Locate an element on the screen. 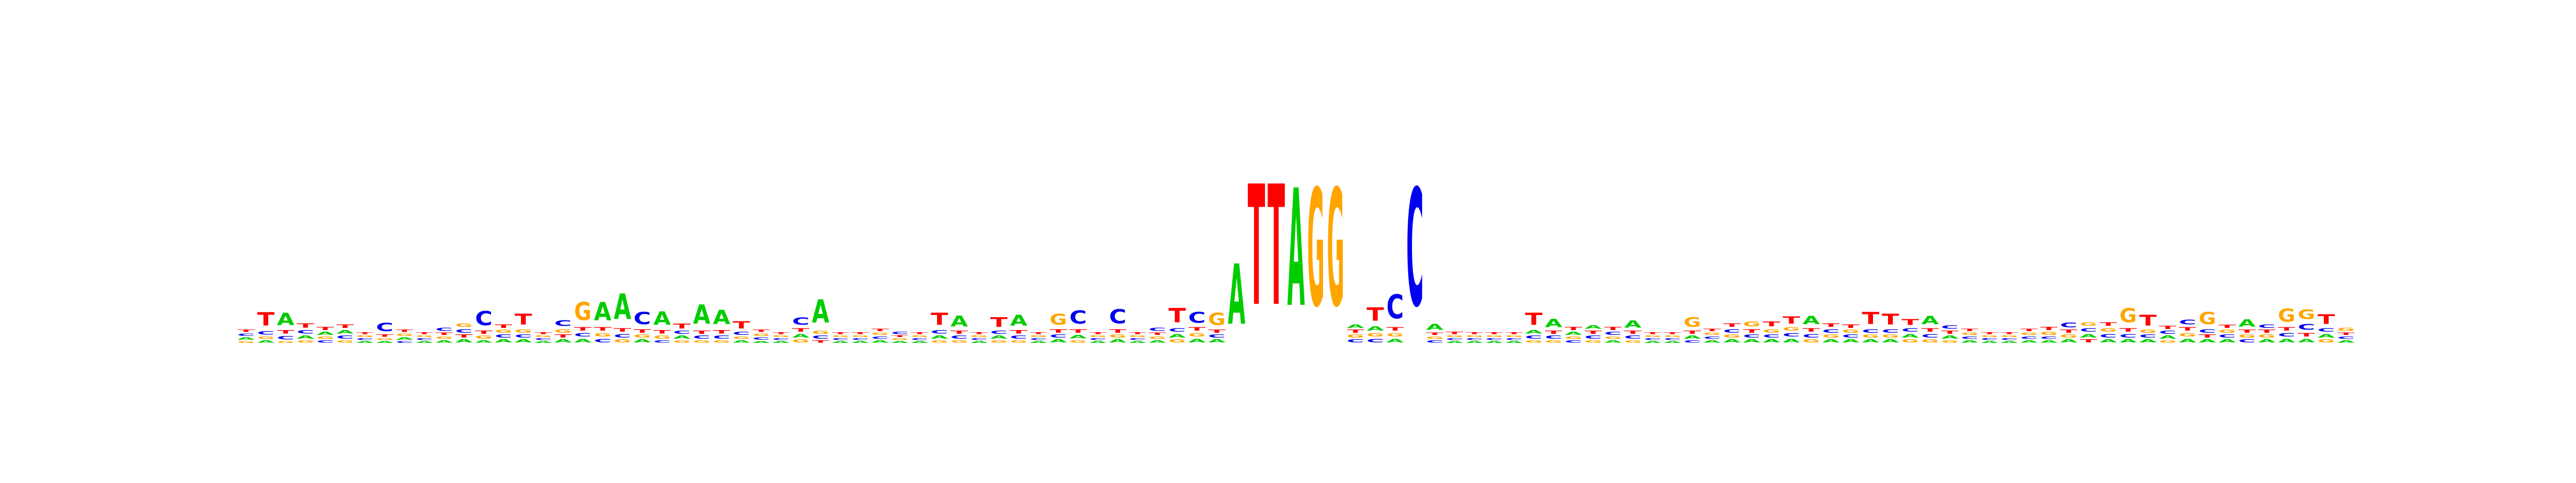 This screenshot has height=483, width=2576. logo-letter-t-pos-36: T is located at coordinates (939, 319).